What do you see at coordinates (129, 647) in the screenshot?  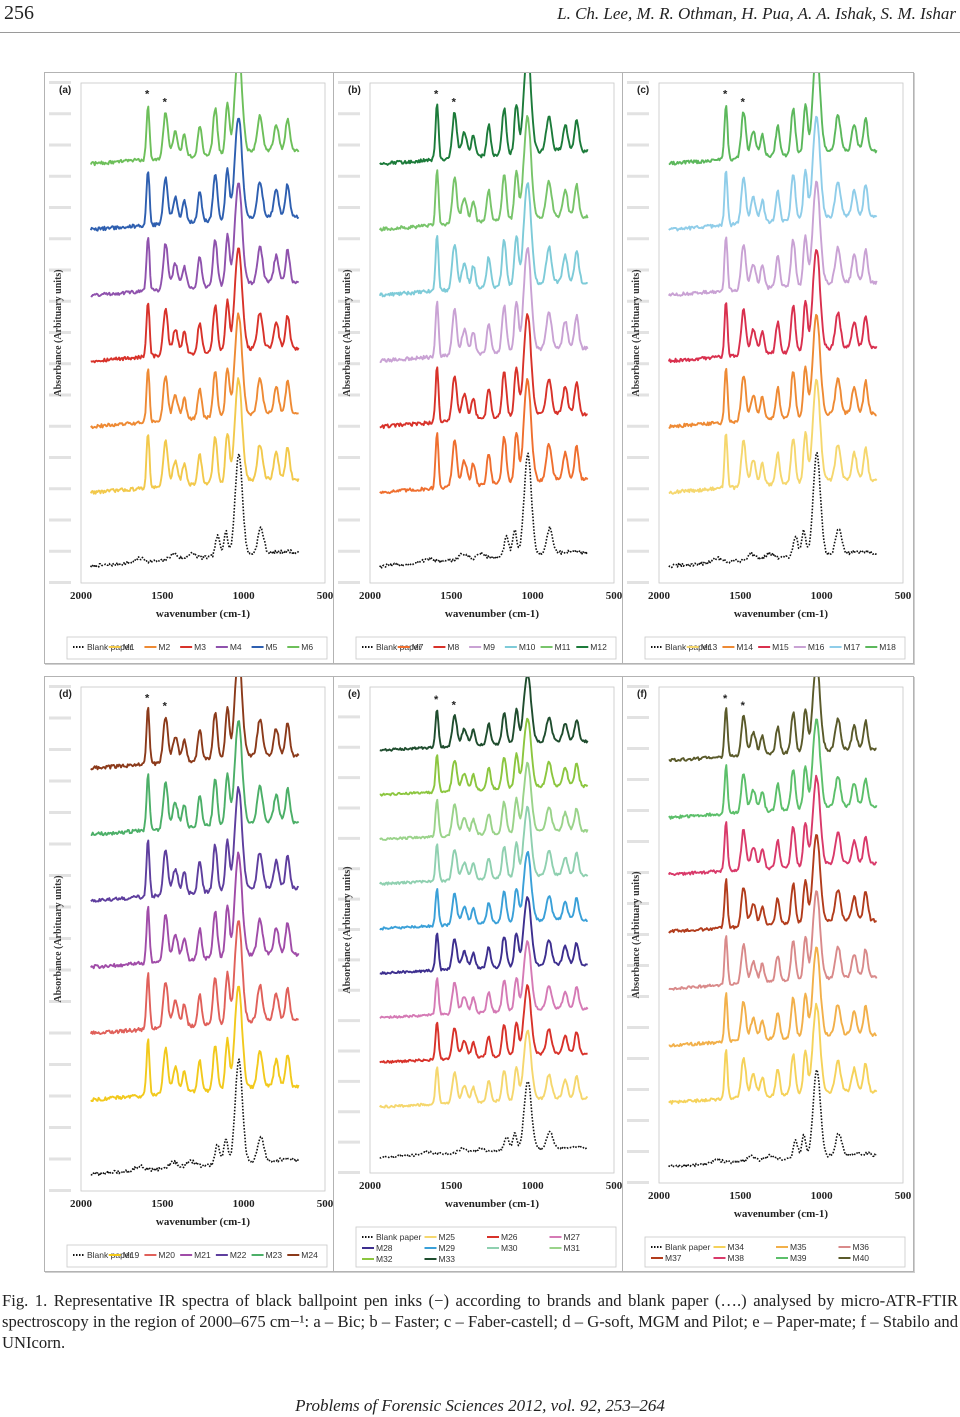 I see `legend-label: M1` at bounding box center [129, 647].